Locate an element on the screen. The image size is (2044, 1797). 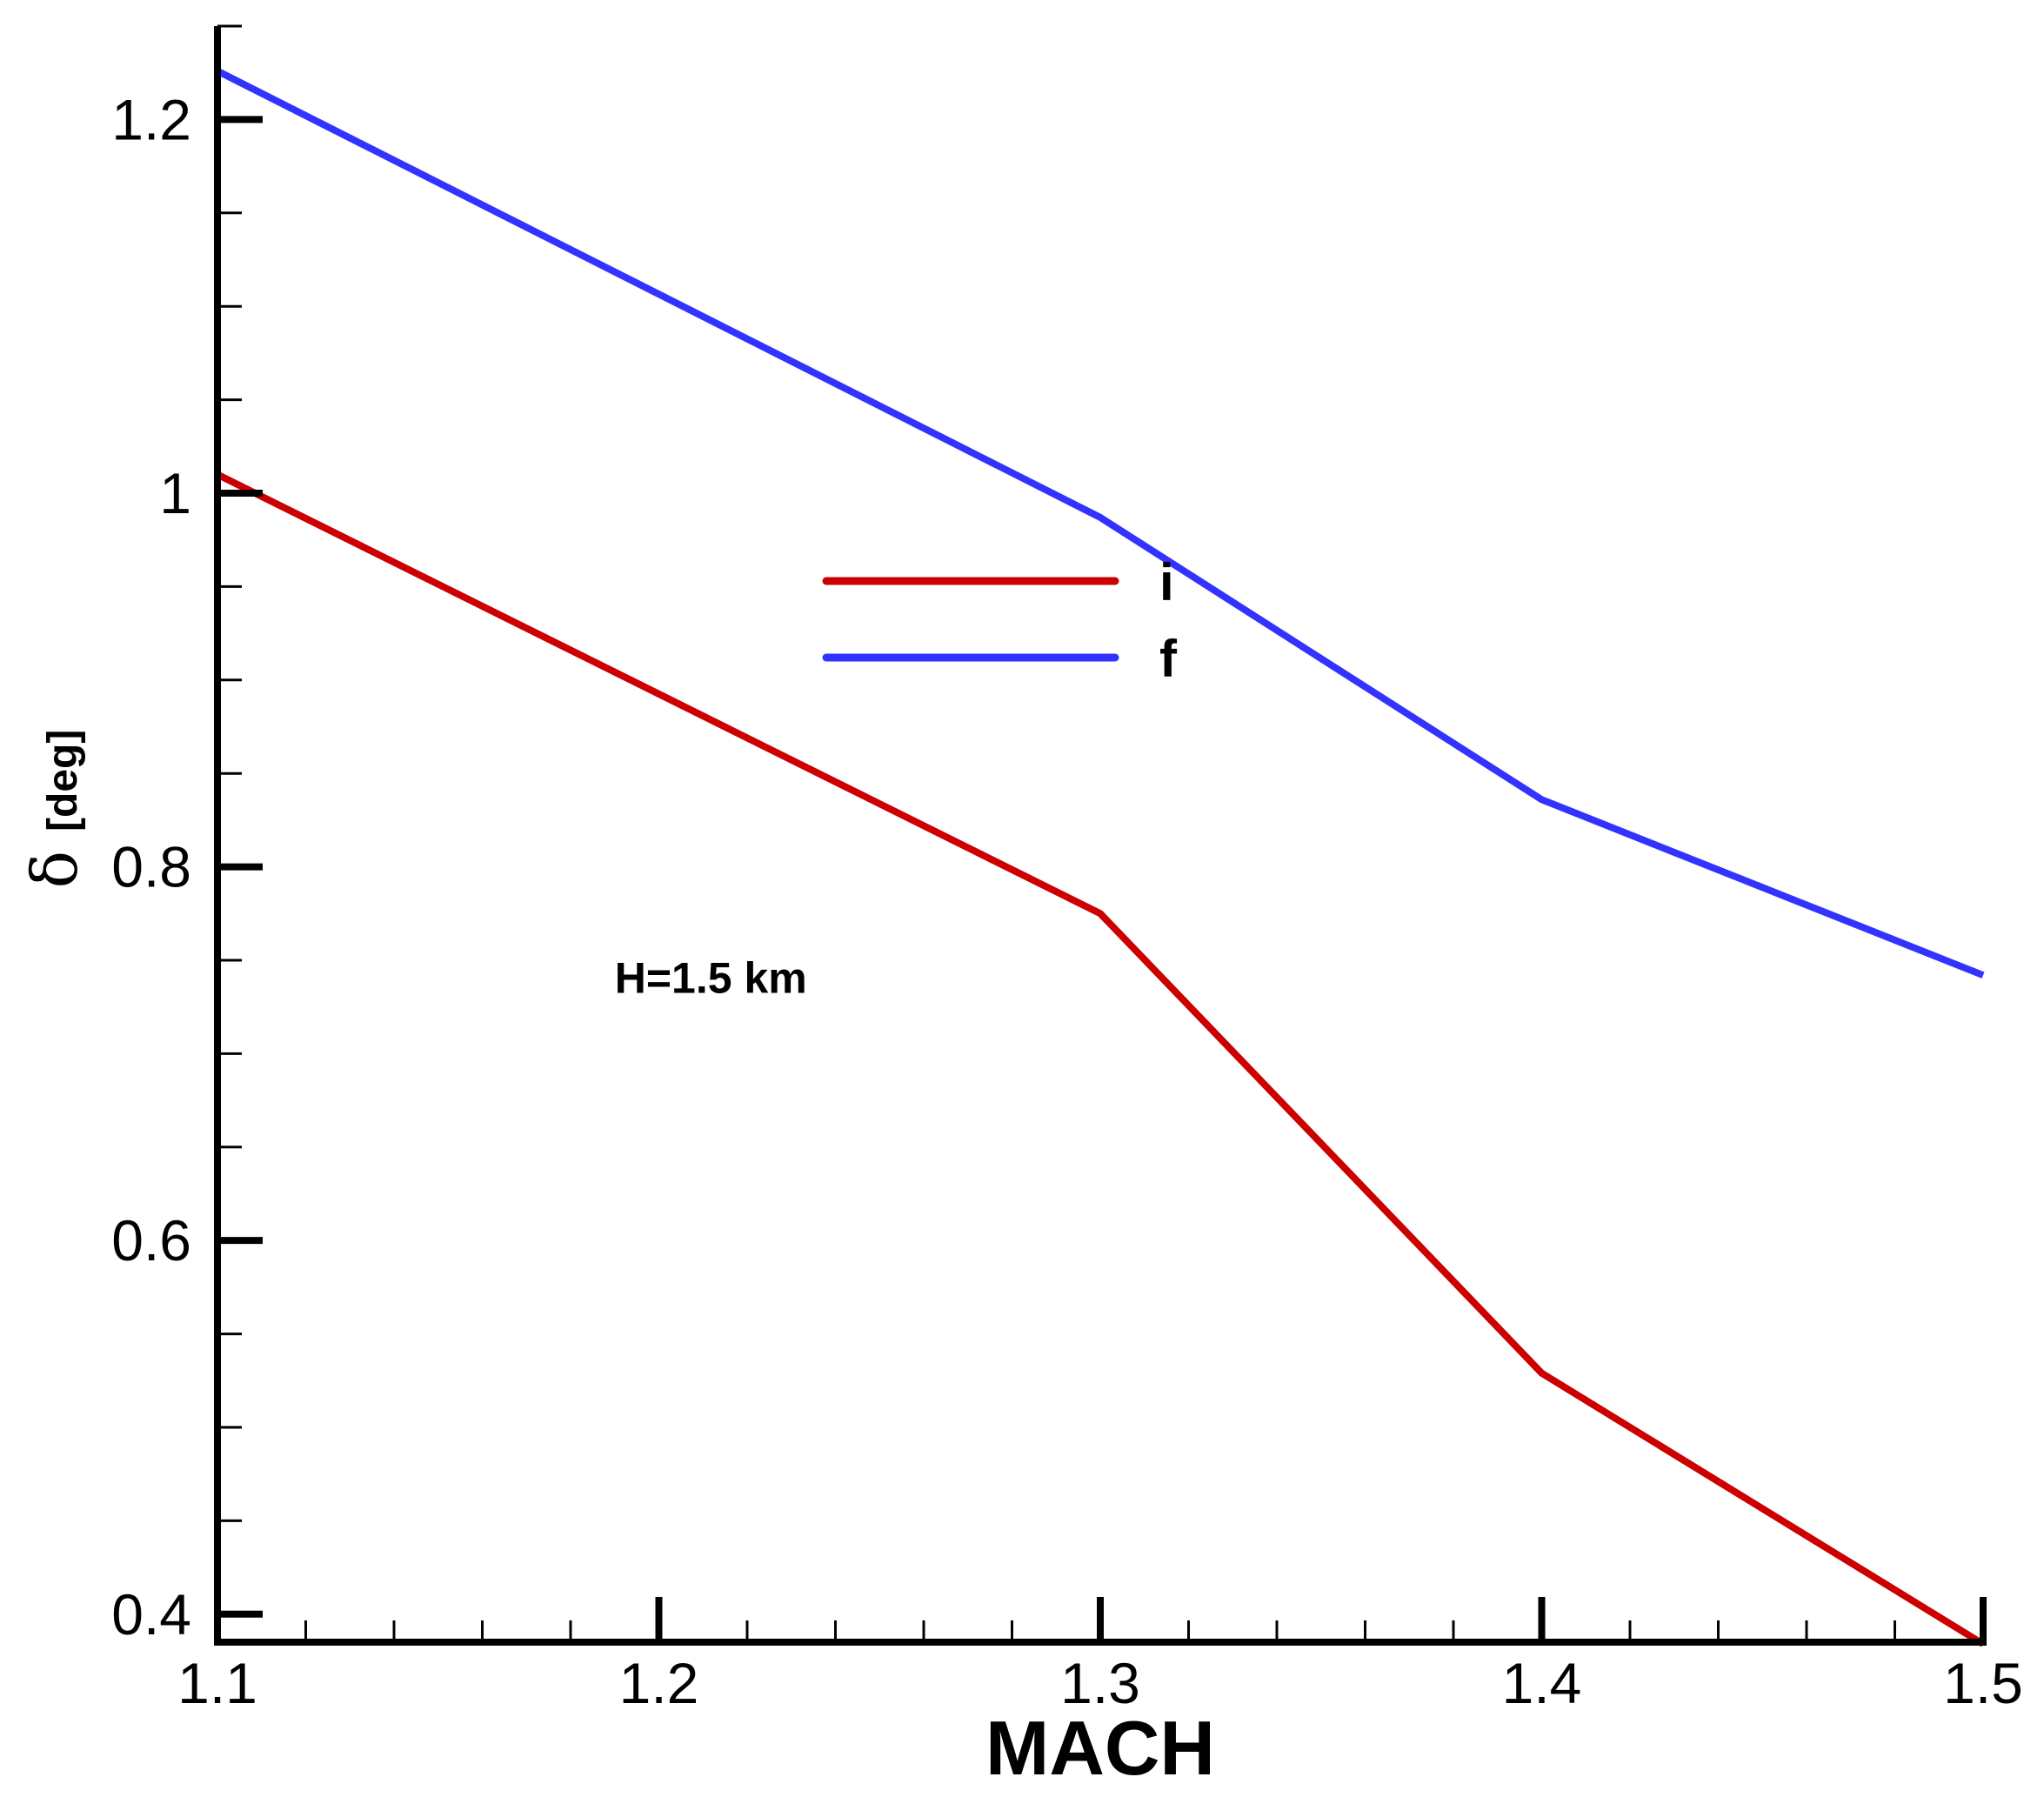
y-tick-label: 0.8 is located at coordinates (151, 867).